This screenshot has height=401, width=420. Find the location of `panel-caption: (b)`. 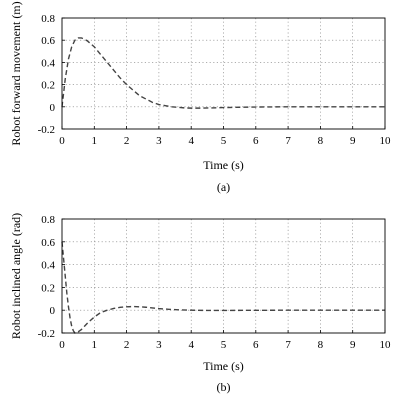

panel-caption: (b) is located at coordinates (224, 387).